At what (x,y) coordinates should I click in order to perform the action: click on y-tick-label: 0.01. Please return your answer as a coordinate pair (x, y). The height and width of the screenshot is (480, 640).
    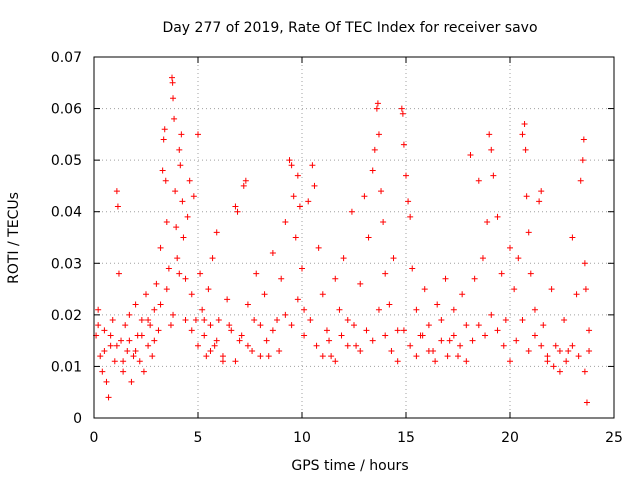
    Looking at the image, I should click on (66, 367).